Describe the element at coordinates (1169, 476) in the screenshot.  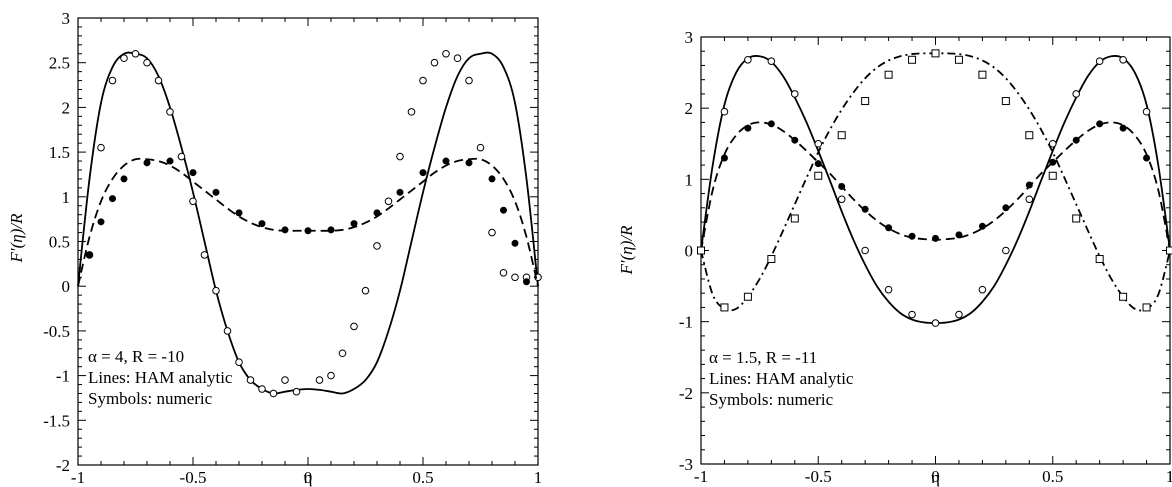
I see `x-tick-label: 1` at that location.